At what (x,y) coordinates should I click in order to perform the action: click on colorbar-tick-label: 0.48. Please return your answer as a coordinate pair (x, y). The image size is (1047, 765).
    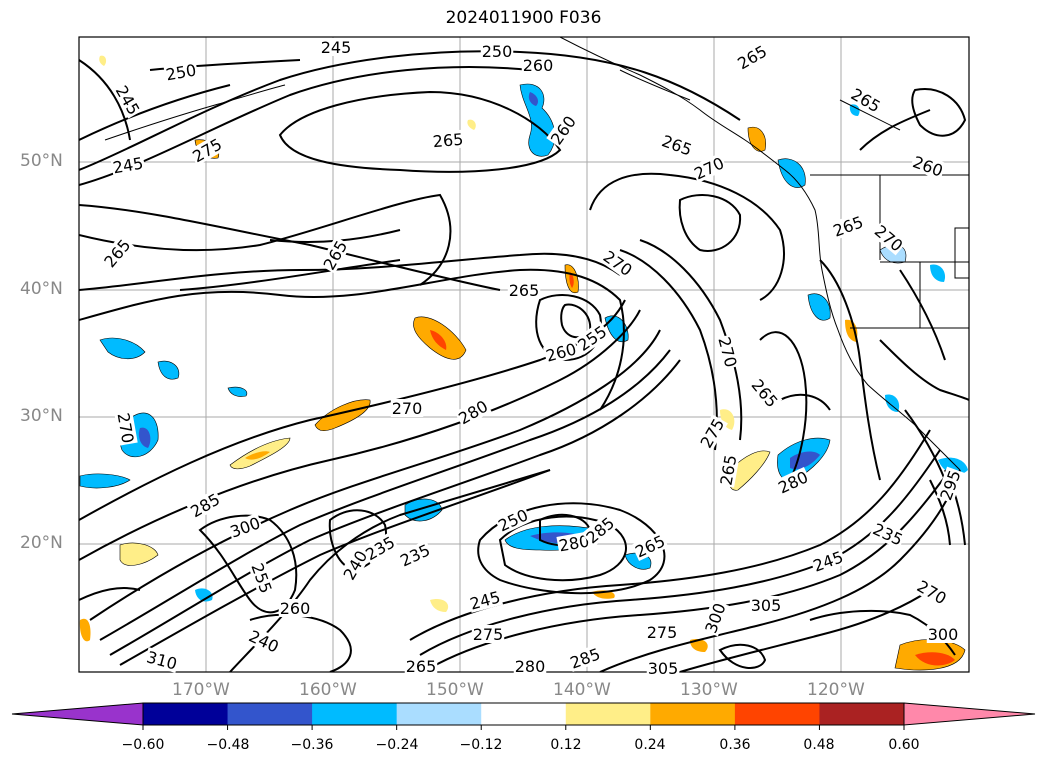
    Looking at the image, I should click on (819, 745).